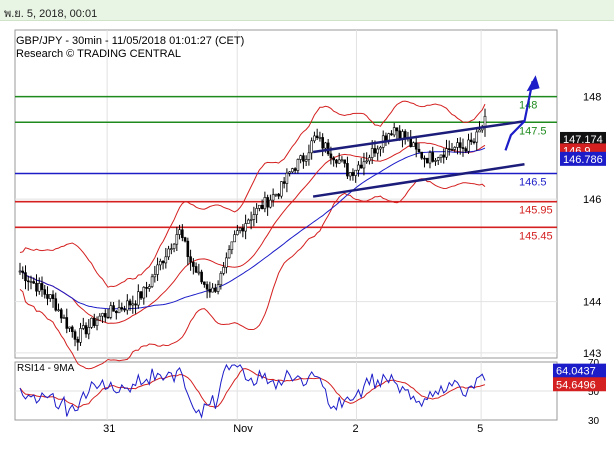  What do you see at coordinates (583, 140) in the screenshot?
I see `price-tag-label: 147.174` at bounding box center [583, 140].